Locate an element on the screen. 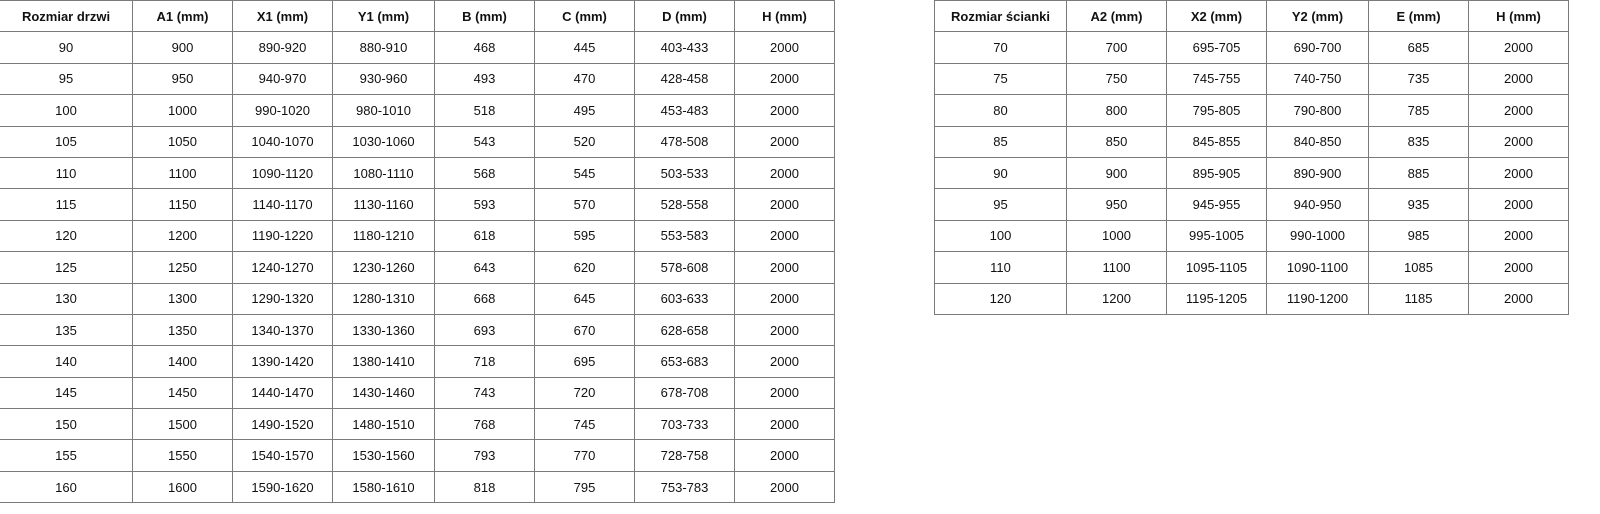  table-row: 110 1100 1095-1105 1090-1100 1085 2000 is located at coordinates (1251, 267).